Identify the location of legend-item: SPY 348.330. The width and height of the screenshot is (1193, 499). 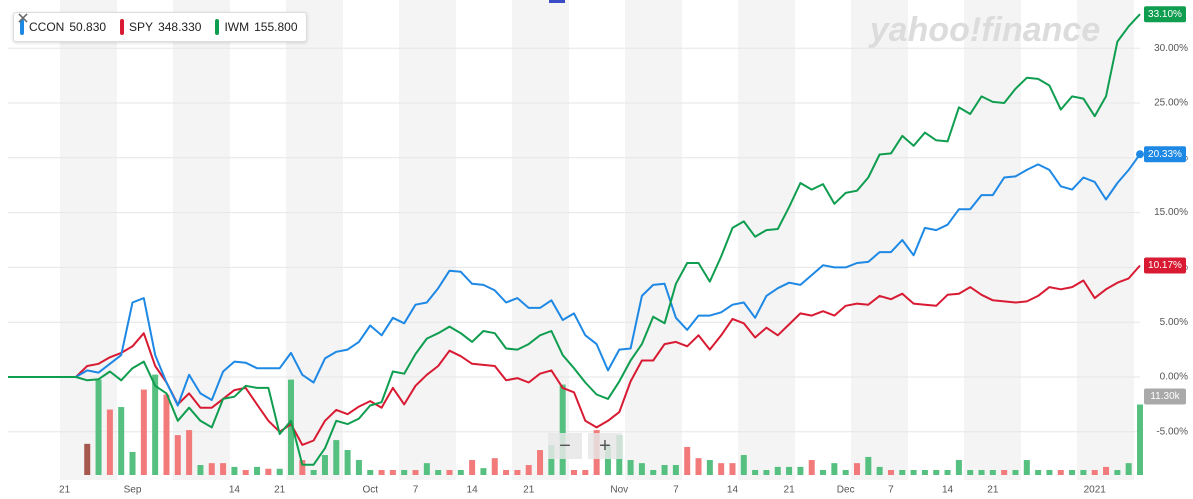
(113, 27).